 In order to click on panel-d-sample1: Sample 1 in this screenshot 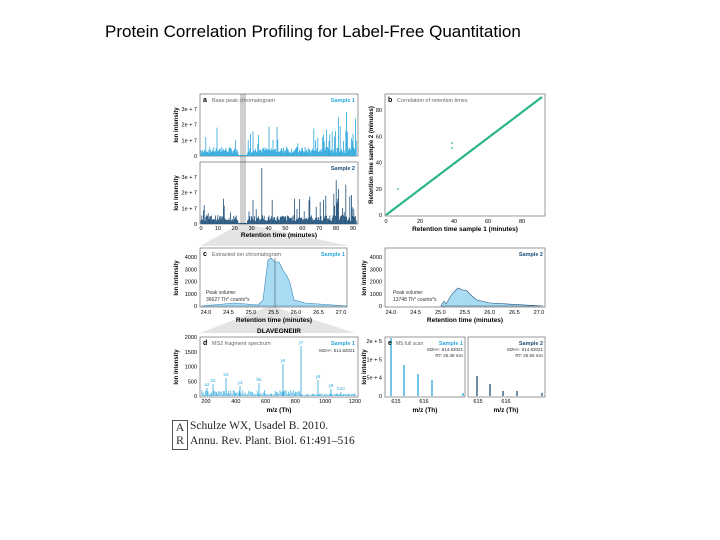, I will do `click(343, 344)`.